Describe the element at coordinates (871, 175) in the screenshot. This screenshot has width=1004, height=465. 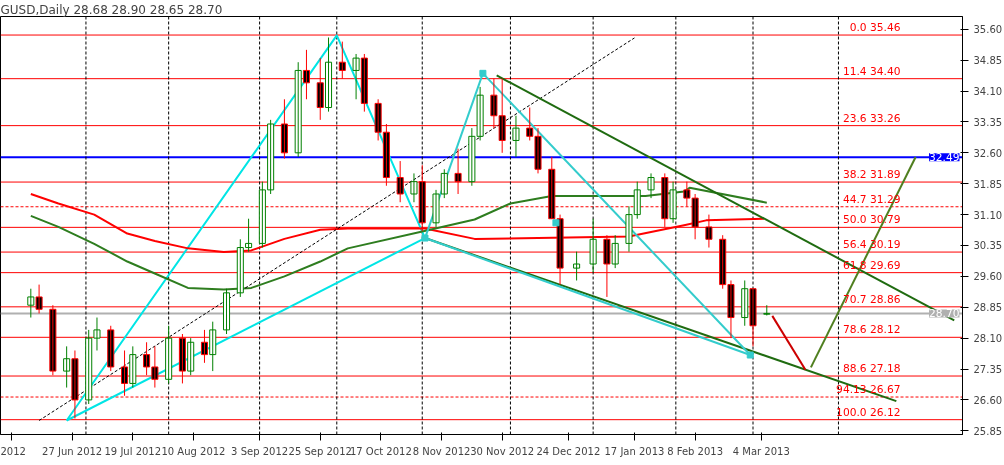
I see `ref-line-label: 38.2 31.89` at that location.